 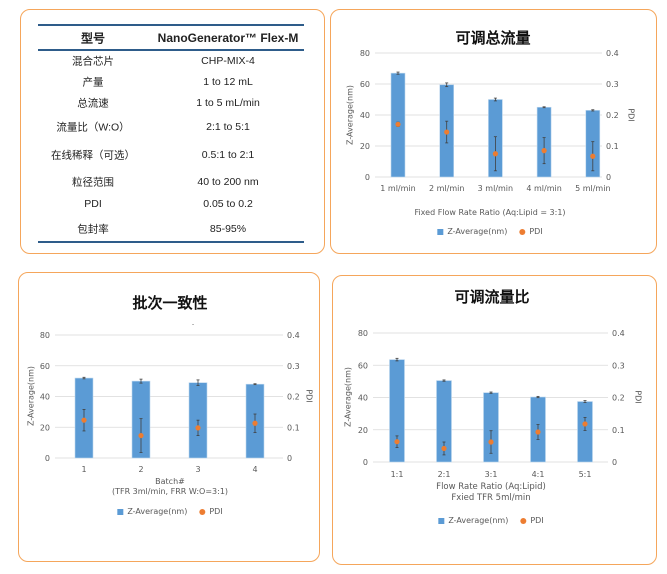 I want to click on x-axis-label: Batch# (TFR 3ml/min, FRR W:O=3:1), so click(x=170, y=487).